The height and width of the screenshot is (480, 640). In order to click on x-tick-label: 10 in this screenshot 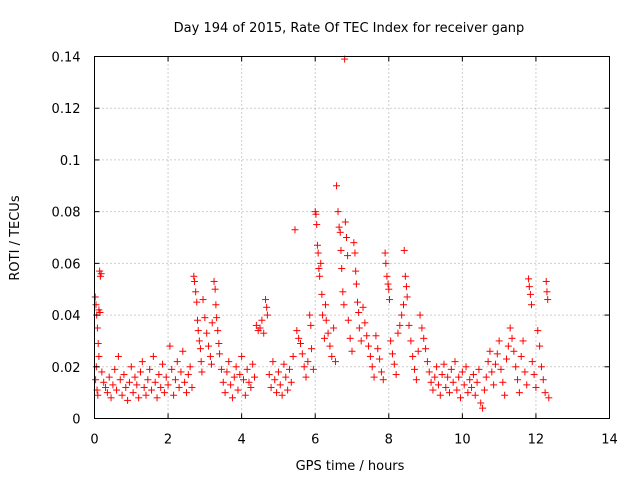, I will do `click(462, 440)`.